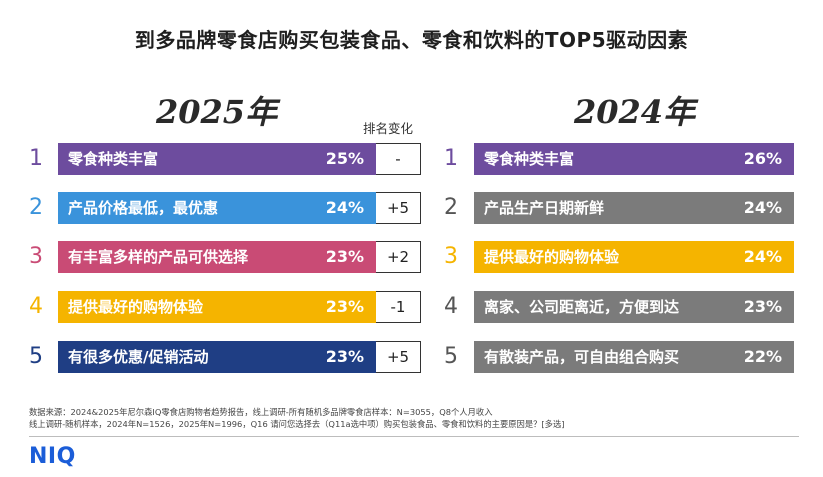 The width and height of the screenshot is (823, 477). Describe the element at coordinates (398, 257) in the screenshot. I see `rank-change-box: +2` at that location.